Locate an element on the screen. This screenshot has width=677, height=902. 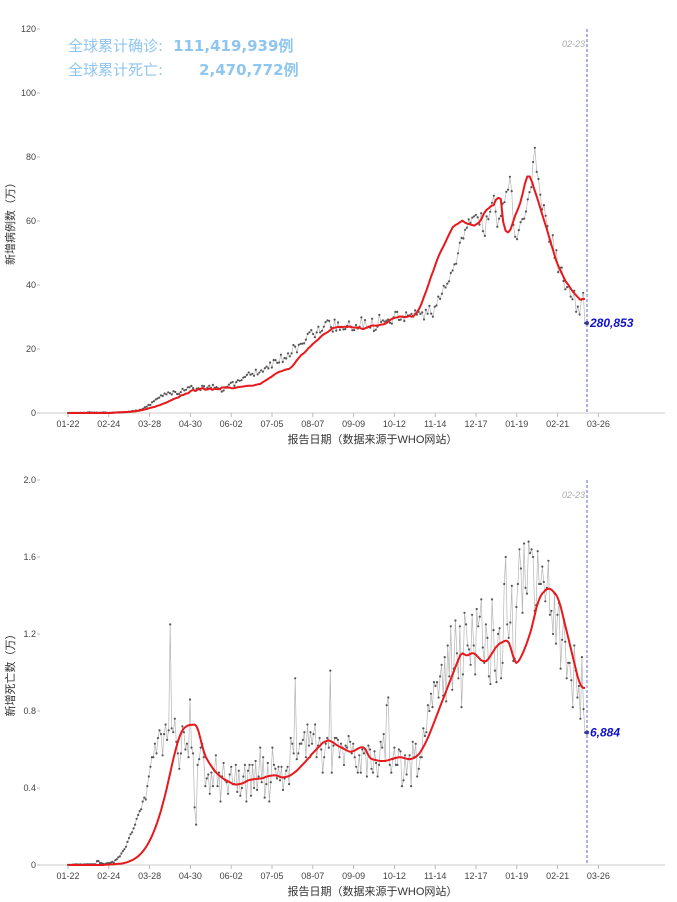
x-tick-label: 01-22 is located at coordinates (67, 424).